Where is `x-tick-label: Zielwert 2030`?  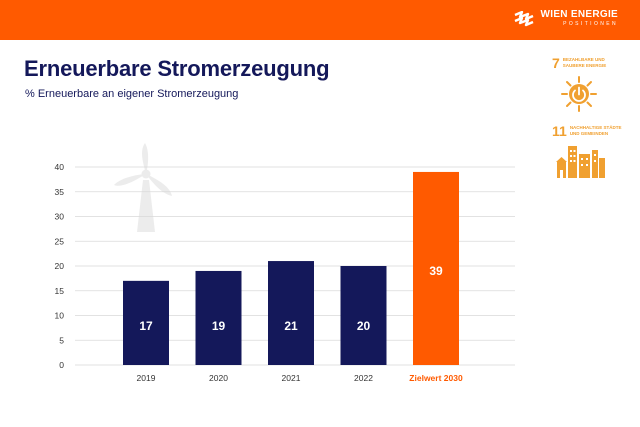
x-tick-label: Zielwert 2030 is located at coordinates (436, 378).